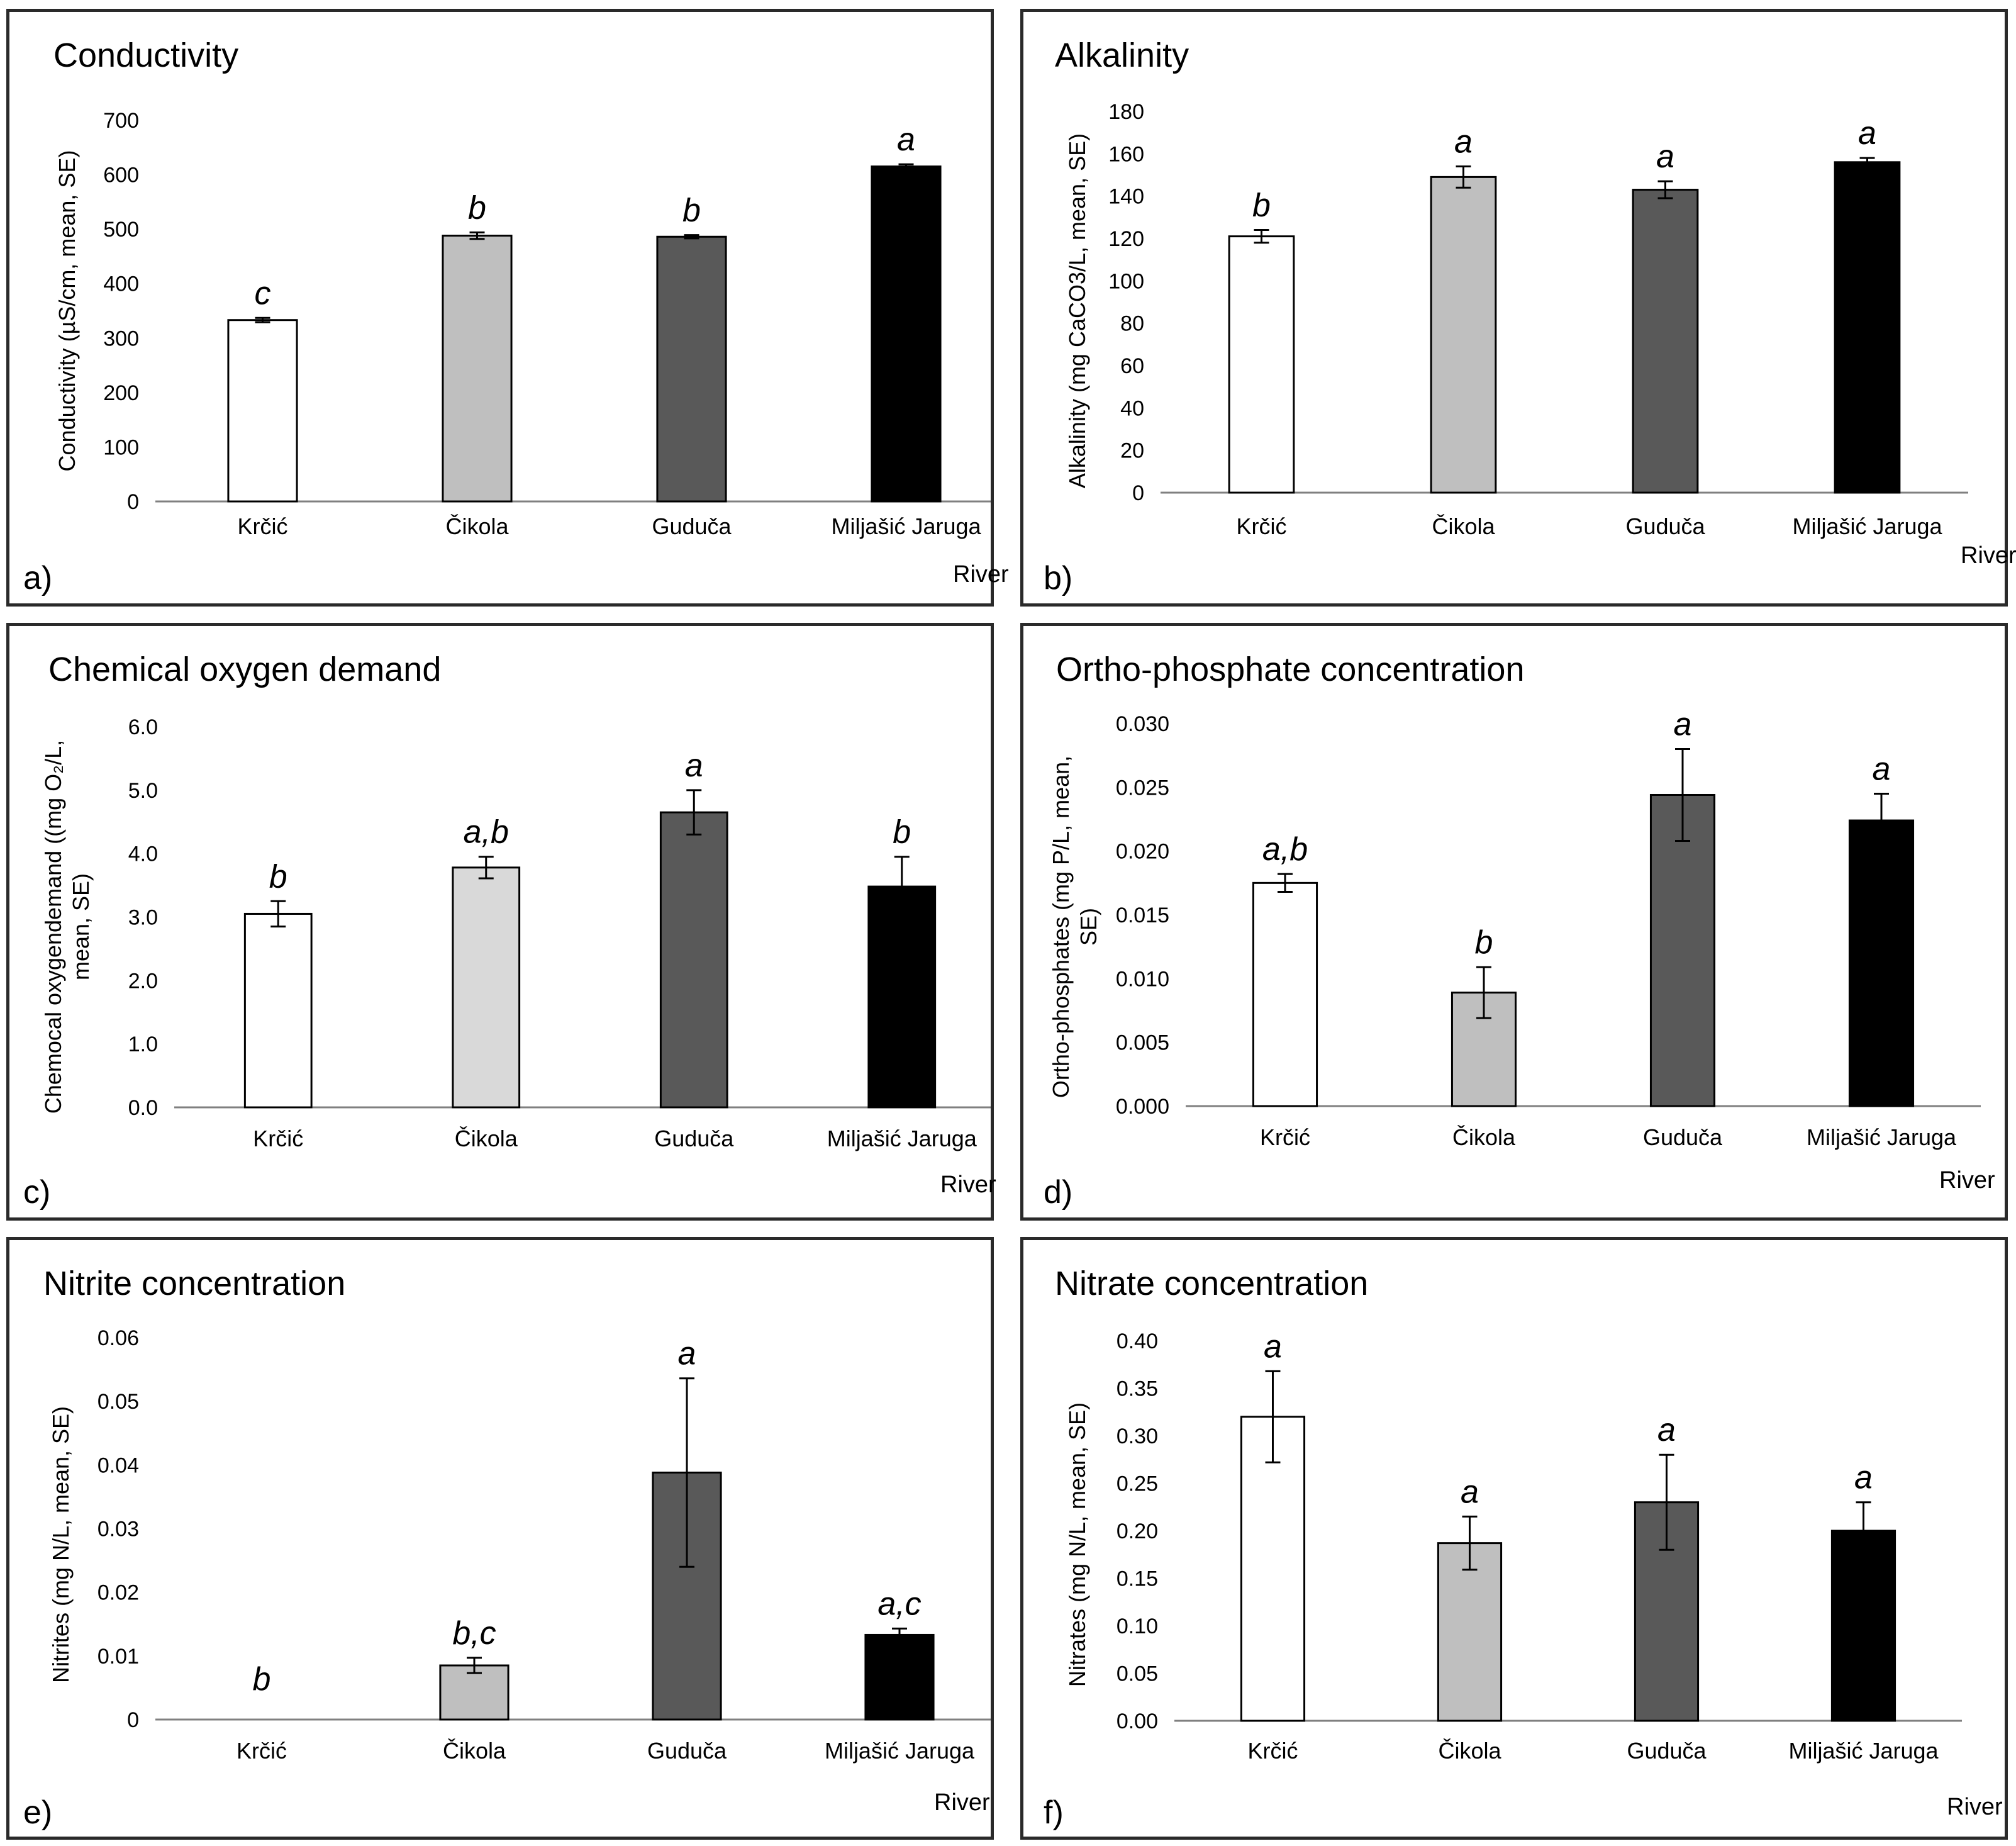  What do you see at coordinates (899, 1604) in the screenshot?
I see `significance-letter: a,c` at bounding box center [899, 1604].